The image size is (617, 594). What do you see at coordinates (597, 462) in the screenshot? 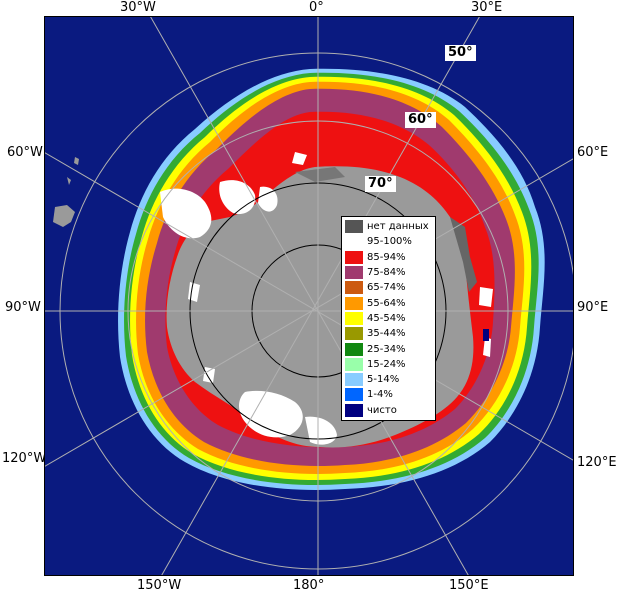
I see `lon-label-120e: 120°E` at bounding box center [597, 462].